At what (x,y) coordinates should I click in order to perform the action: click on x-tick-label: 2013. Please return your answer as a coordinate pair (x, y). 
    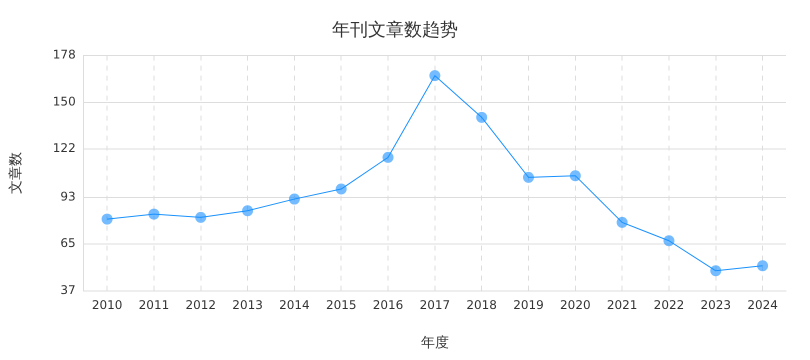
    Looking at the image, I should click on (247, 305).